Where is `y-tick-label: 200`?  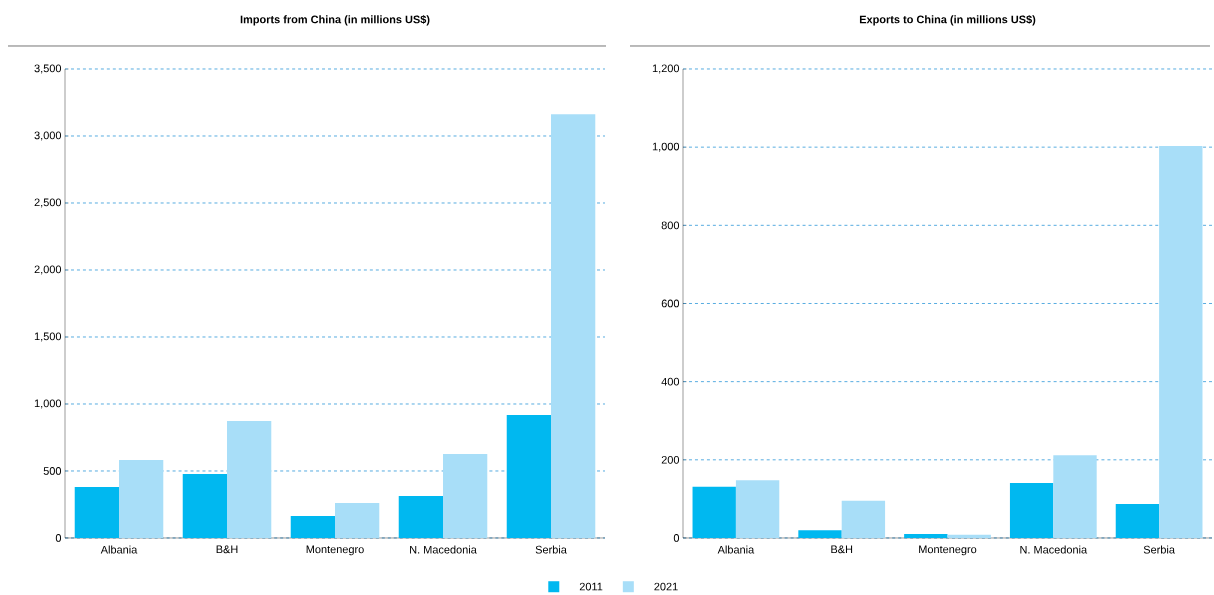
y-tick-label: 200 is located at coordinates (670, 459).